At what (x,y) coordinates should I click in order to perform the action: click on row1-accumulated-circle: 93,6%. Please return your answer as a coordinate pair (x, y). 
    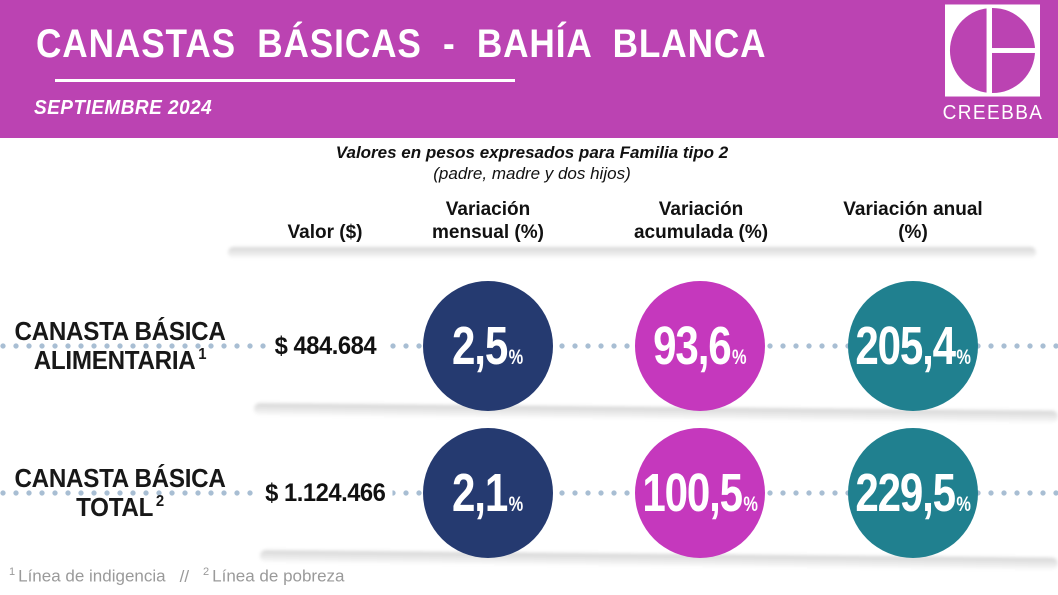
    Looking at the image, I should click on (700, 346).